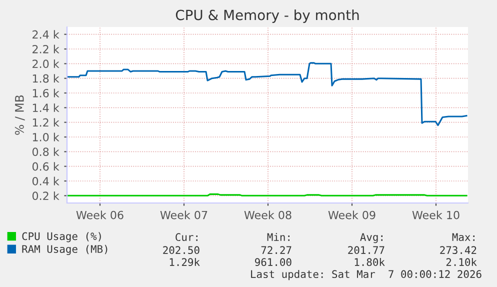 This screenshot has height=287, width=497. I want to click on text: 201.77, so click(366, 250).